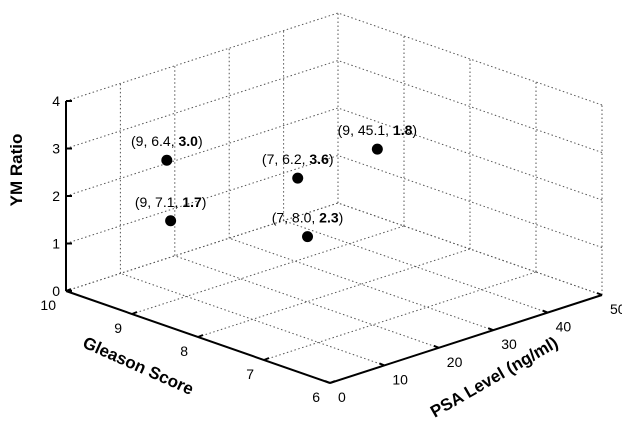  I want to click on psa-axis-line, so click(466, 339).